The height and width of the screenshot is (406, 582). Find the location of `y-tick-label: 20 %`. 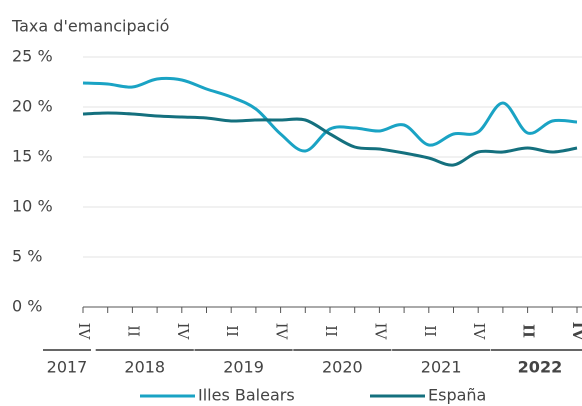

y-tick-label: 20 % is located at coordinates (32, 106).